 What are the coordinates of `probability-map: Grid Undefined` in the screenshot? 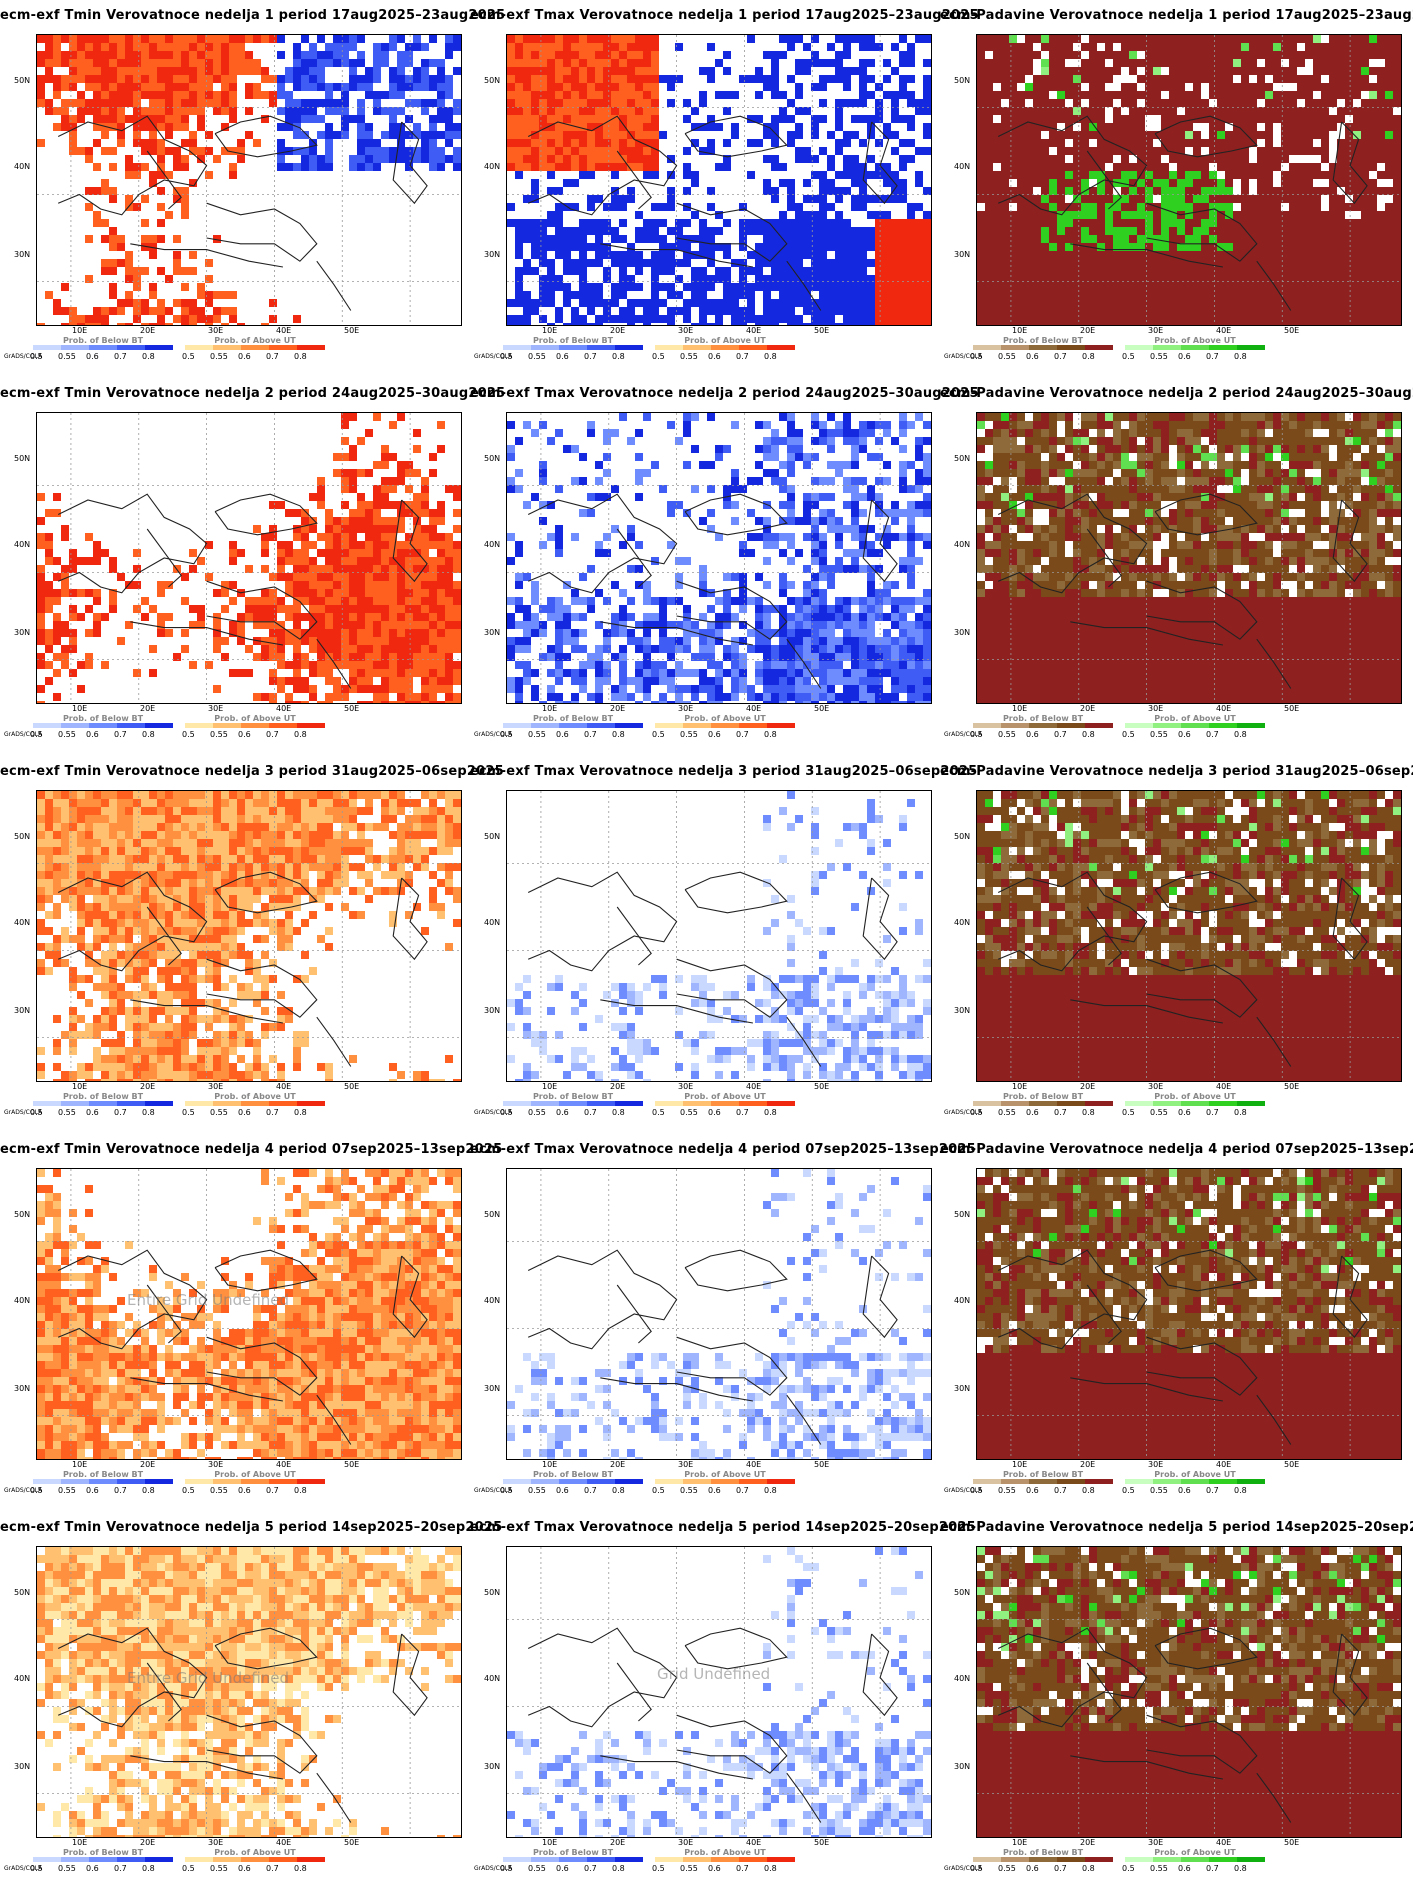 It's located at (719, 1692).